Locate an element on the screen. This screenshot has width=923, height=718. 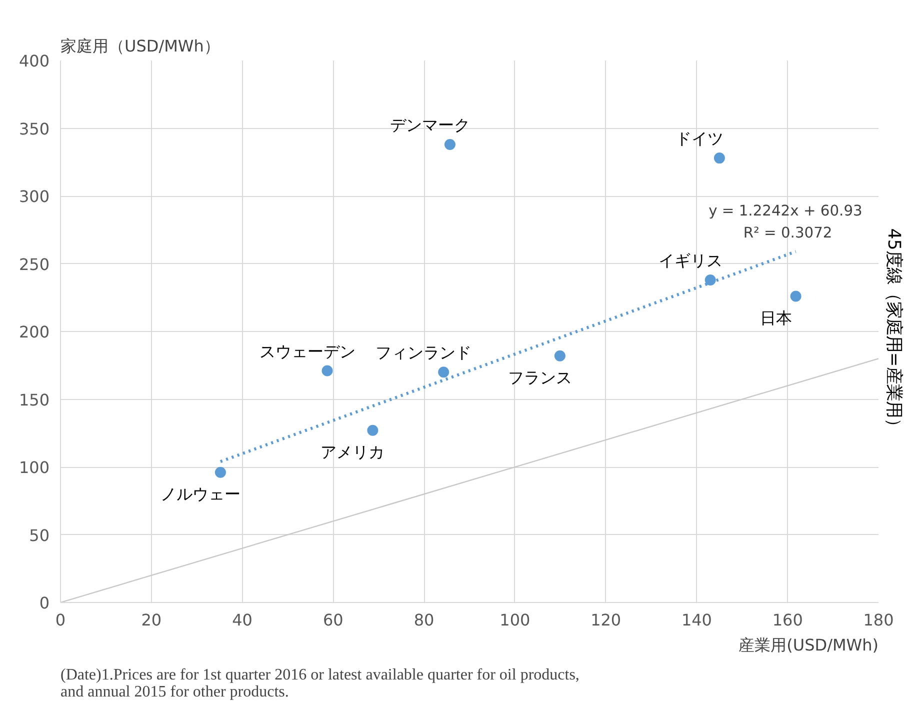
annotation: 日本 is located at coordinates (776, 318).